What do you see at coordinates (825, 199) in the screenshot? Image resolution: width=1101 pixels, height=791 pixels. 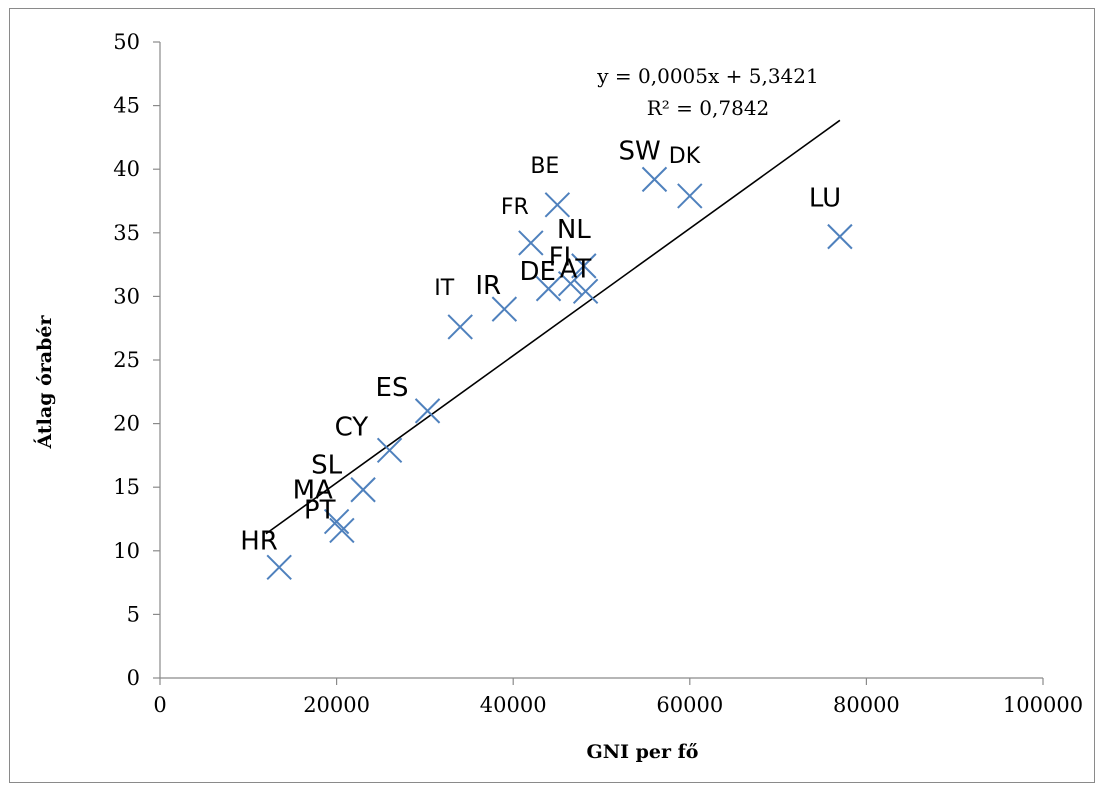 I see `point-label-lu: LU` at bounding box center [825, 199].